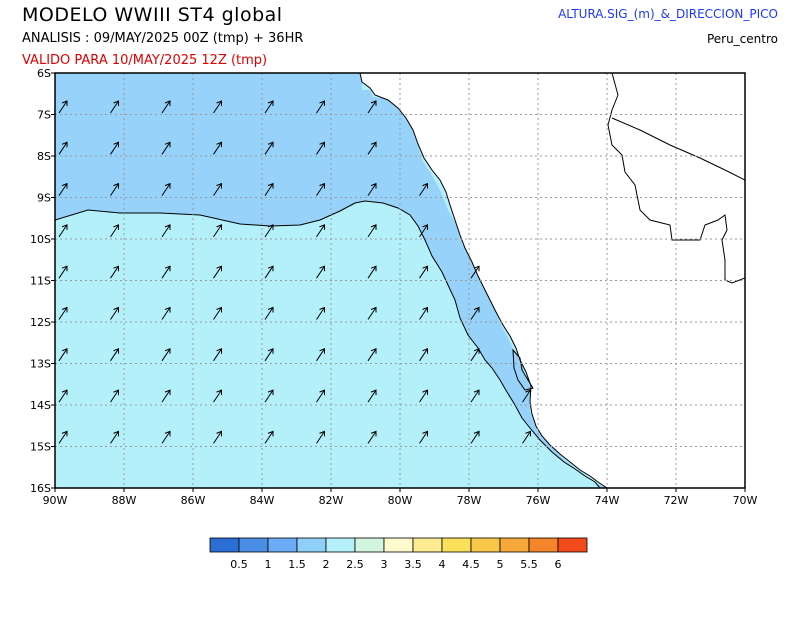 The width and height of the screenshot is (800, 618). What do you see at coordinates (44, 156) in the screenshot?
I see `lat-tick-label: 8S` at bounding box center [44, 156].